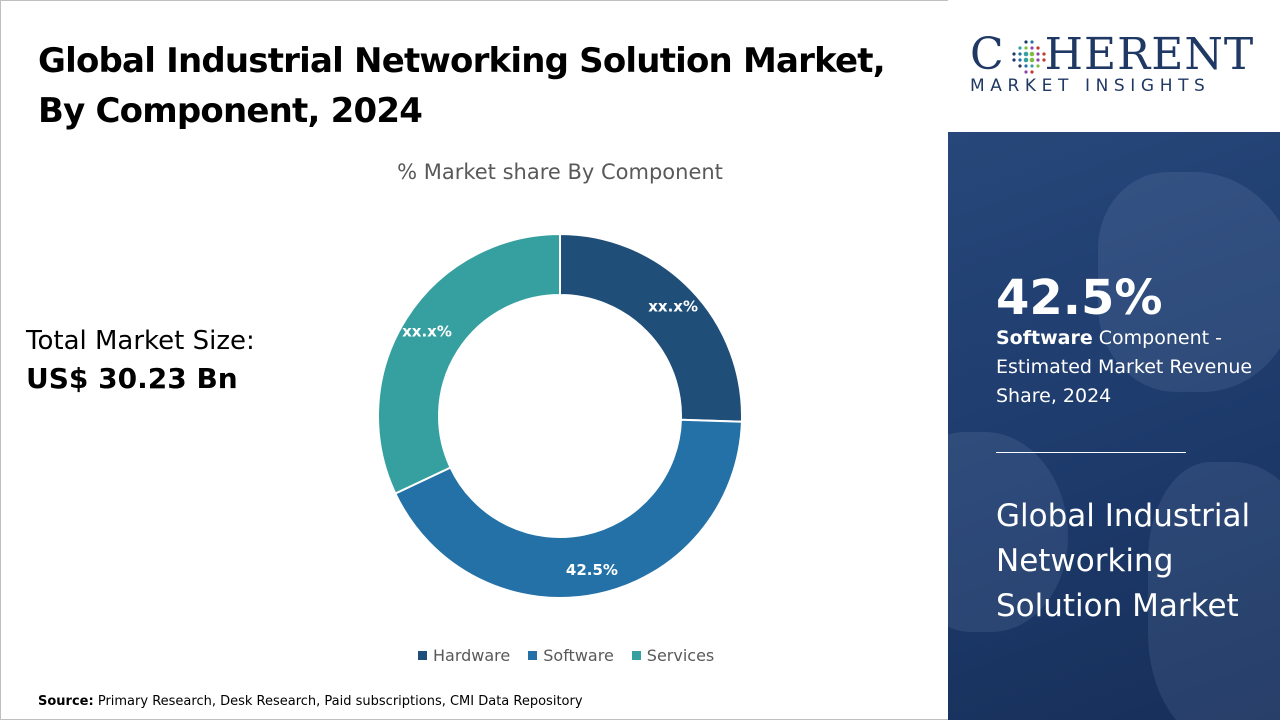 The height and width of the screenshot is (720, 1280). I want to click on donut-chart: xx.x% 42.5% xx.x%, so click(560, 415).